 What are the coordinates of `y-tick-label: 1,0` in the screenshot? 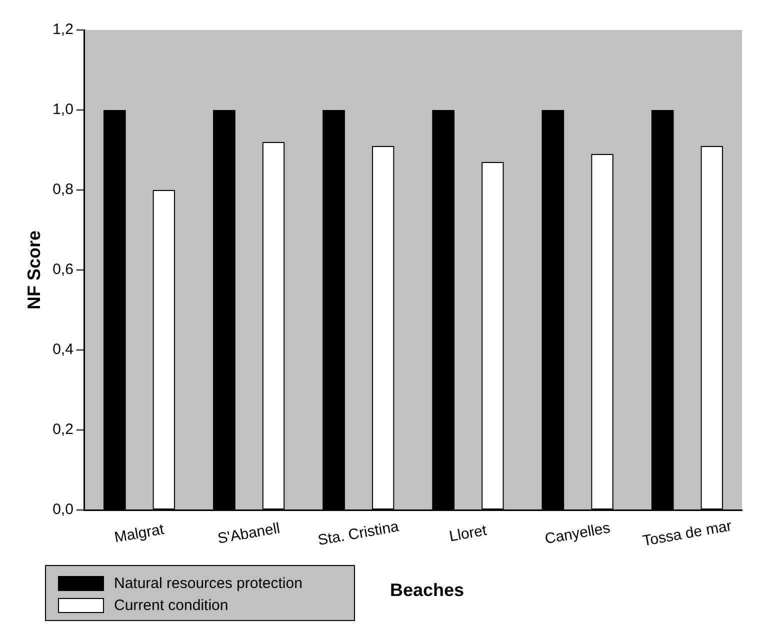 It's located at (63, 109).